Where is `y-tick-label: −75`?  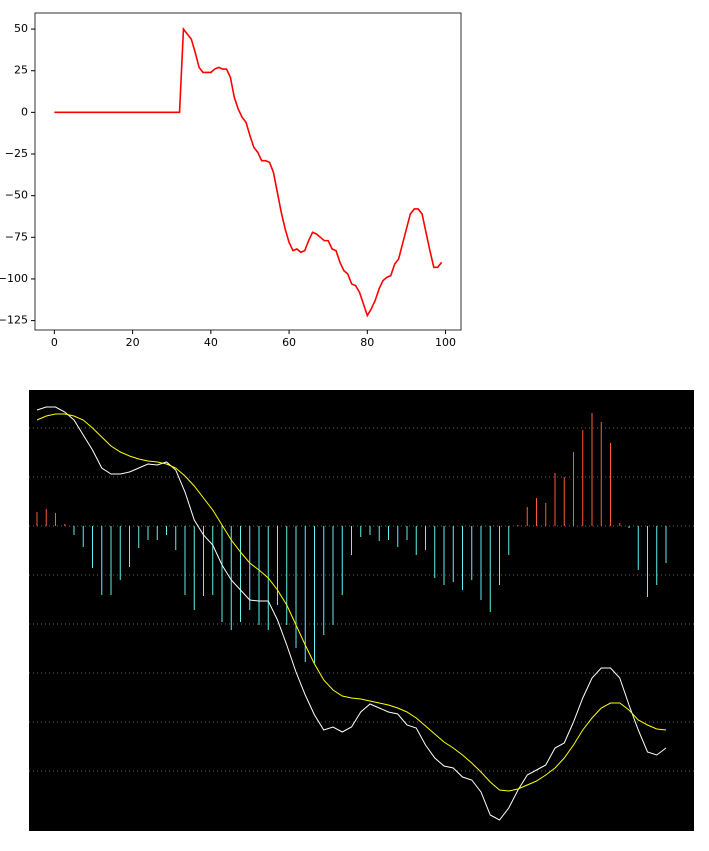
y-tick-label: −75 is located at coordinates (16, 236).